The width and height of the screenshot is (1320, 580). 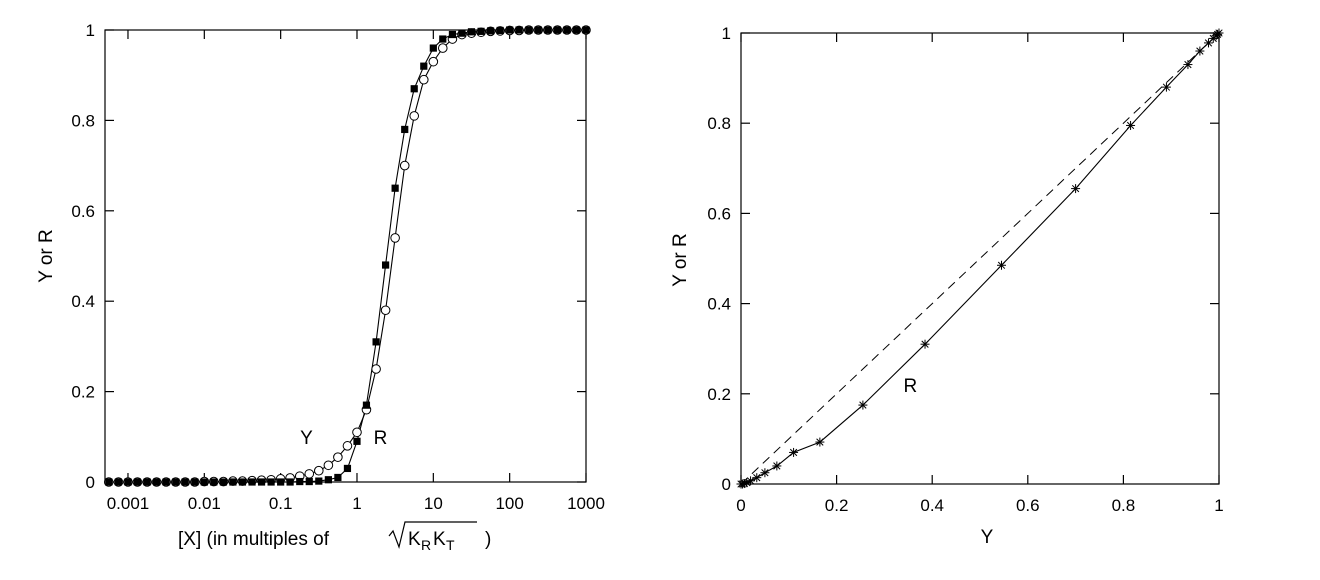 What do you see at coordinates (381, 438) in the screenshot?
I see `left-annotation-r: R` at bounding box center [381, 438].